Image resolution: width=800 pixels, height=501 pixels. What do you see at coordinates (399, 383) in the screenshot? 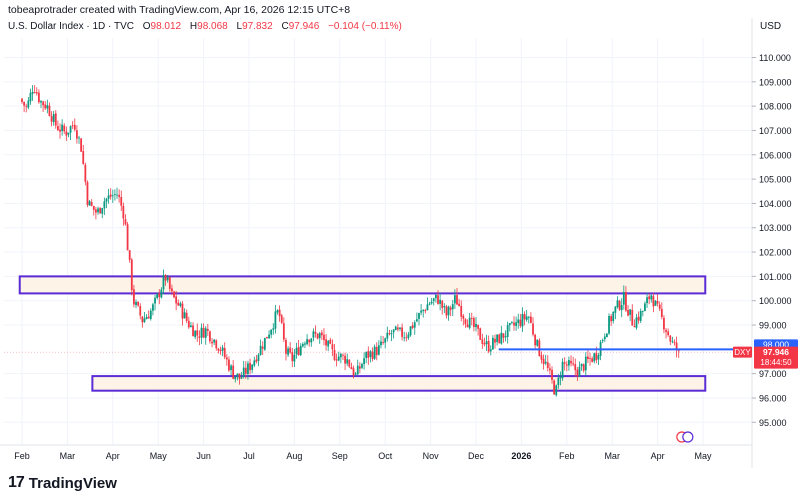
I see `support-zone` at bounding box center [399, 383].